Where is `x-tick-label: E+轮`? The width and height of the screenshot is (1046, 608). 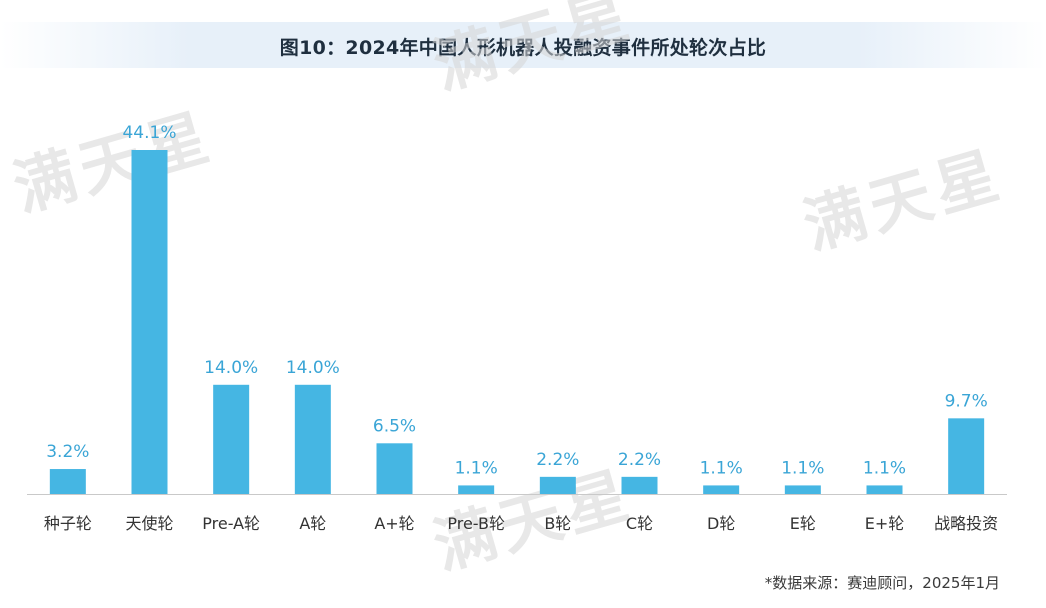 x-tick-label: E+轮 is located at coordinates (885, 523).